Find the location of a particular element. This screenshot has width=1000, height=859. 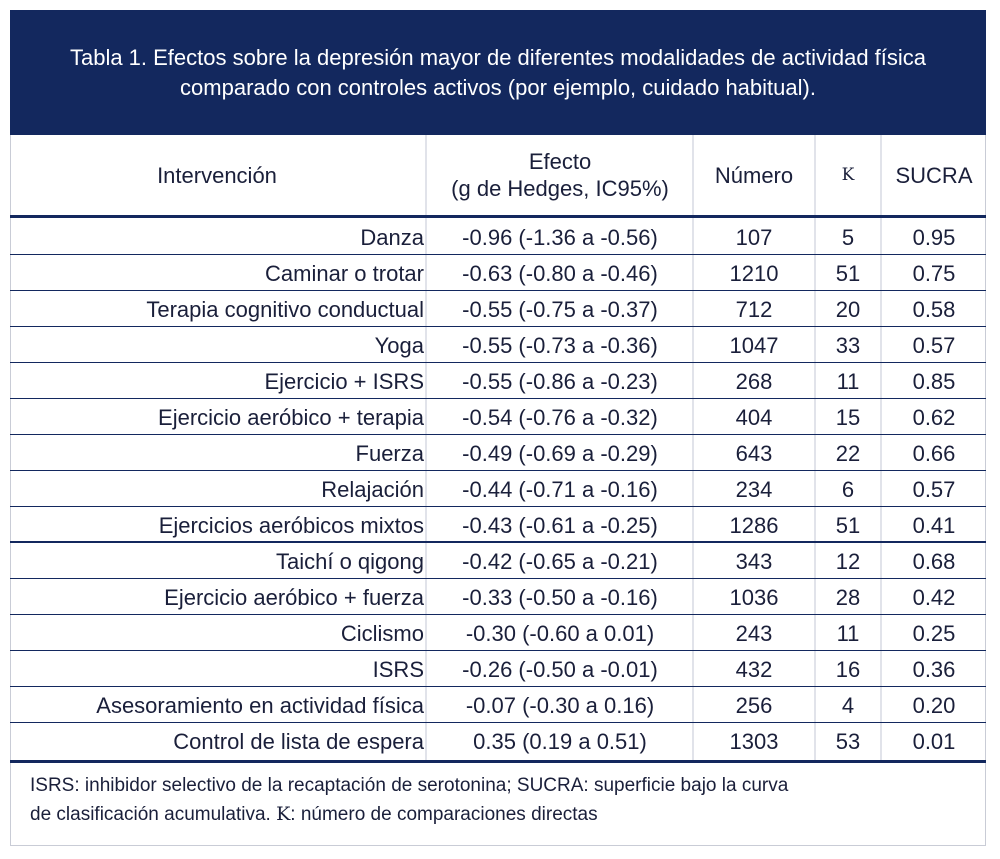

cell-sucra: 0.01 is located at coordinates (934, 741).